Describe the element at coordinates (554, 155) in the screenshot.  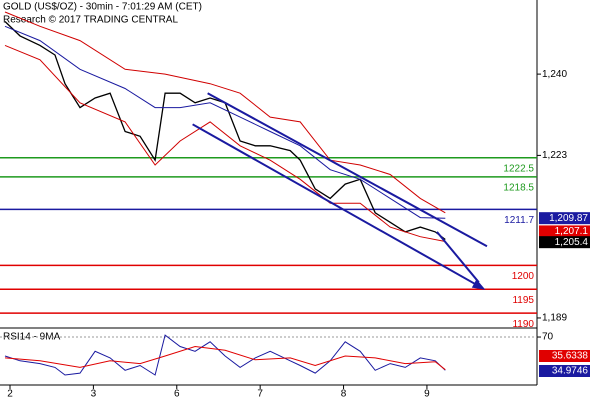
I see `y-tick-label: 1,223` at that location.